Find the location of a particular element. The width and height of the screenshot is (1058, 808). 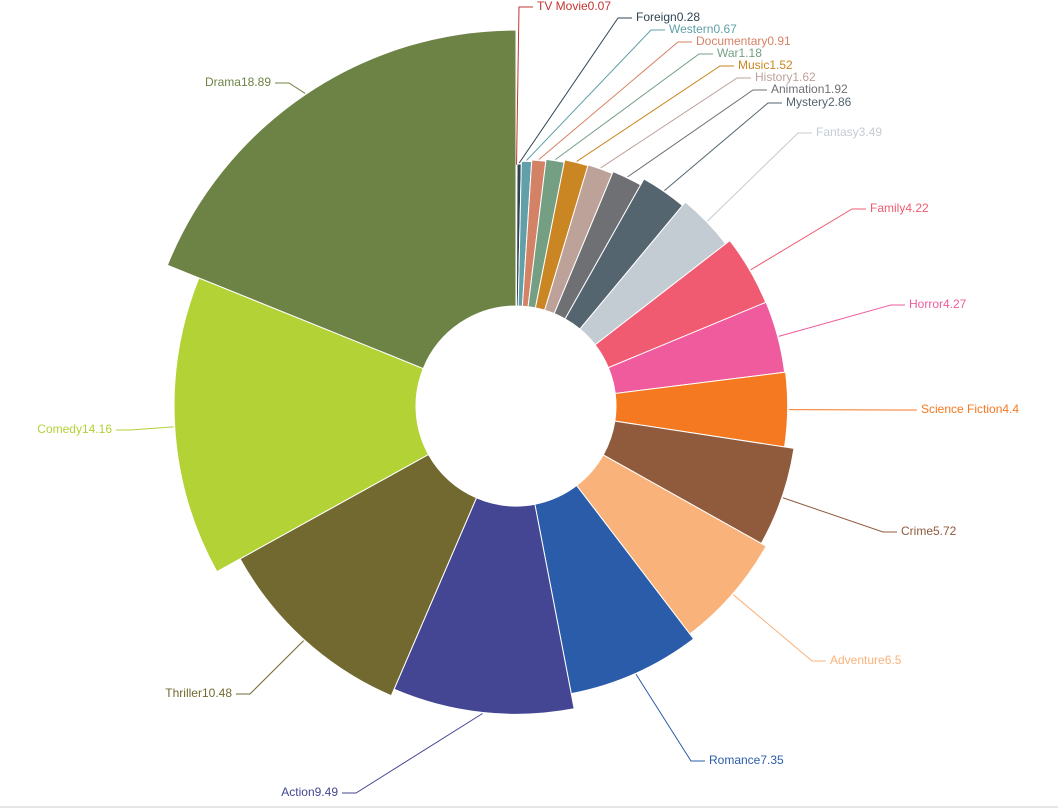

leader-line-fantasy is located at coordinates (759, 177).